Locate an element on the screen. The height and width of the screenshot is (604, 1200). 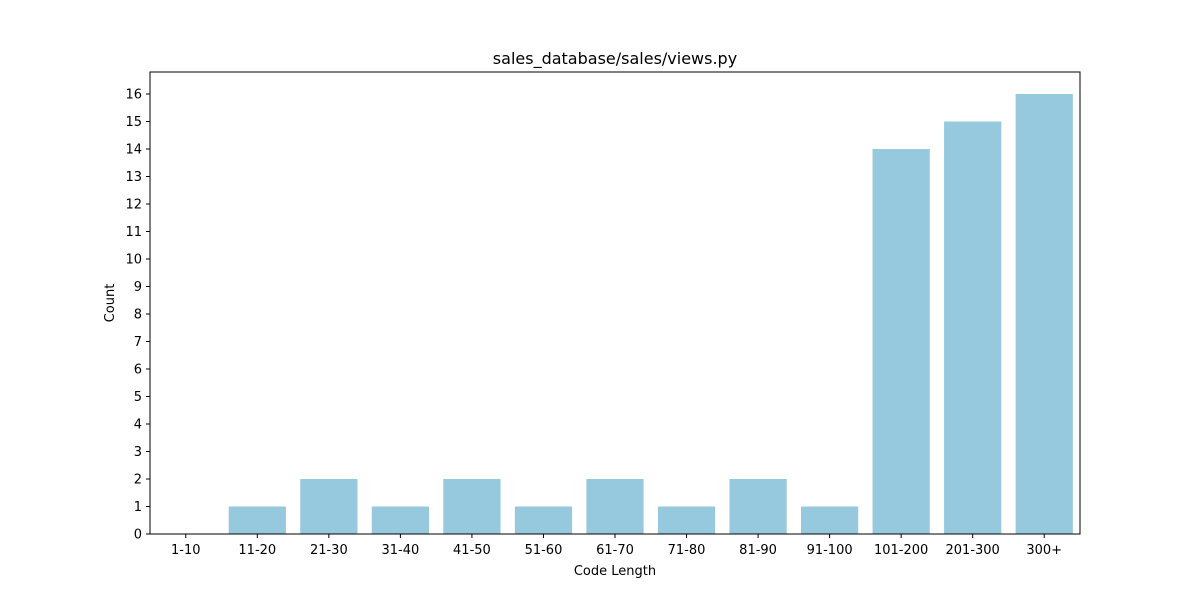
x-tick-label: 11-20 is located at coordinates (257, 550).